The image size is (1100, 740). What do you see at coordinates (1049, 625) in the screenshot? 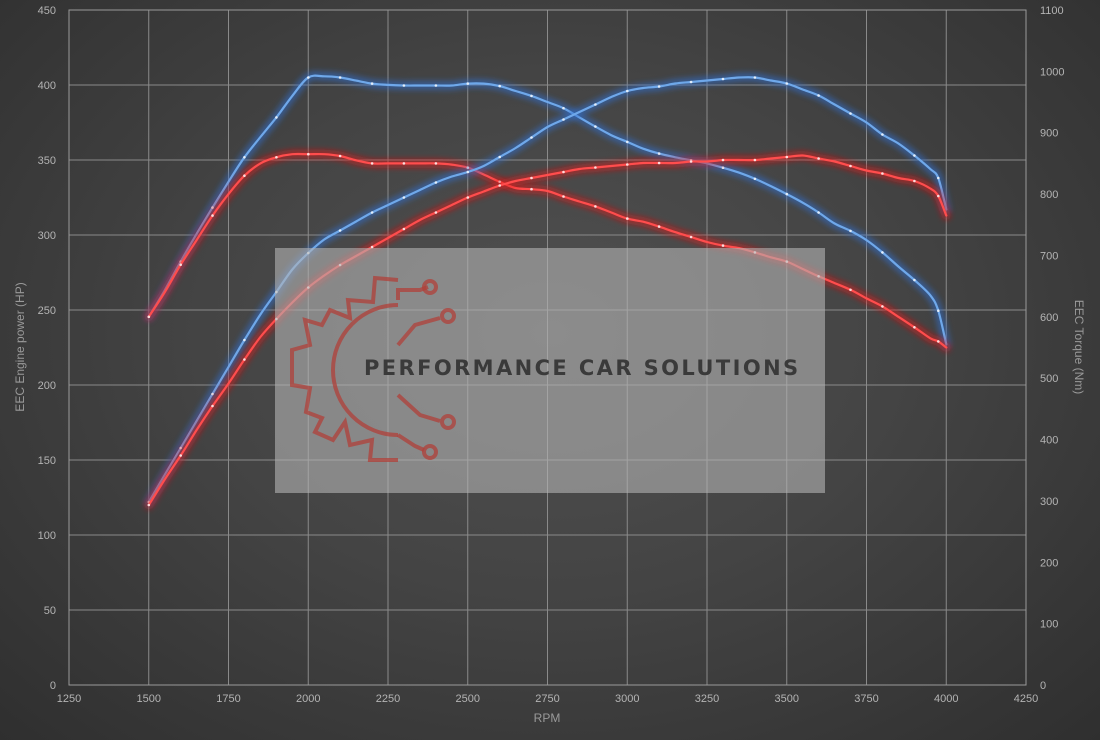
I see `y-right-tick-label-1: 100` at bounding box center [1049, 625].